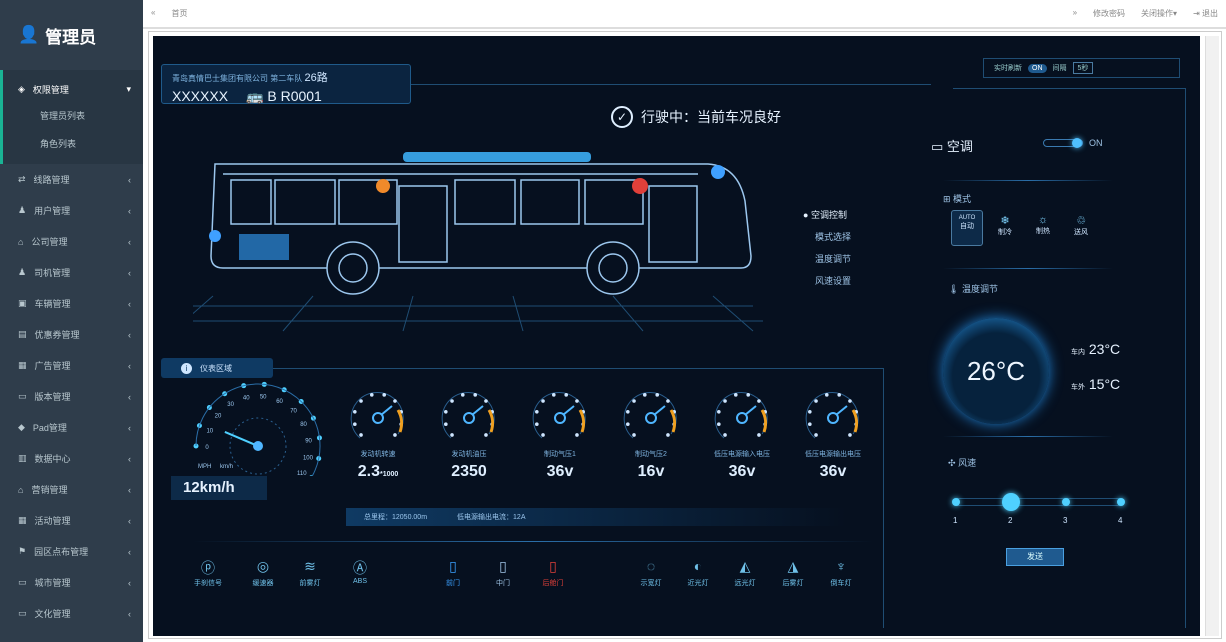  I want to click on scrollbar, so click(1212, 336).